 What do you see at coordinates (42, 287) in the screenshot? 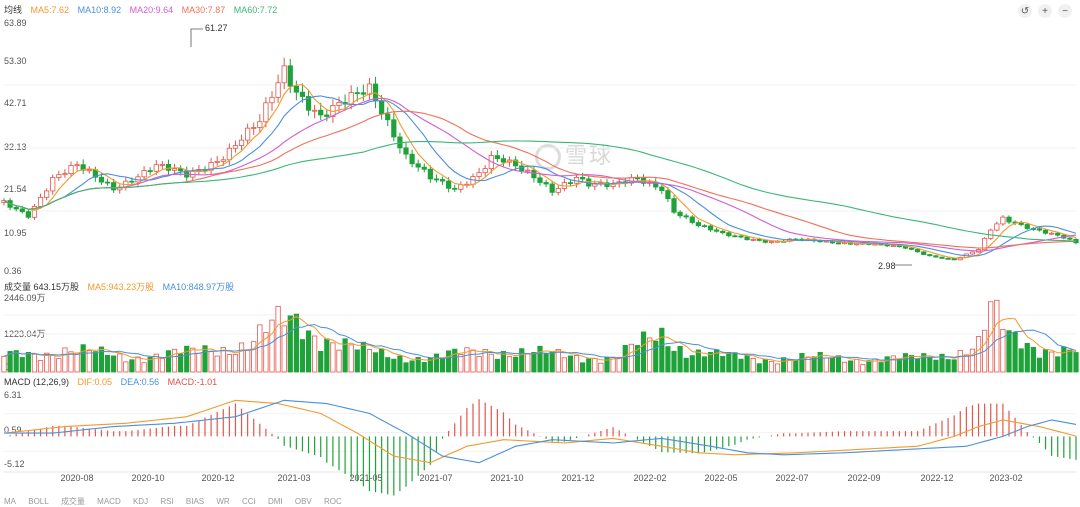
I see `volume-label: 成交量 643.15万股` at bounding box center [42, 287].